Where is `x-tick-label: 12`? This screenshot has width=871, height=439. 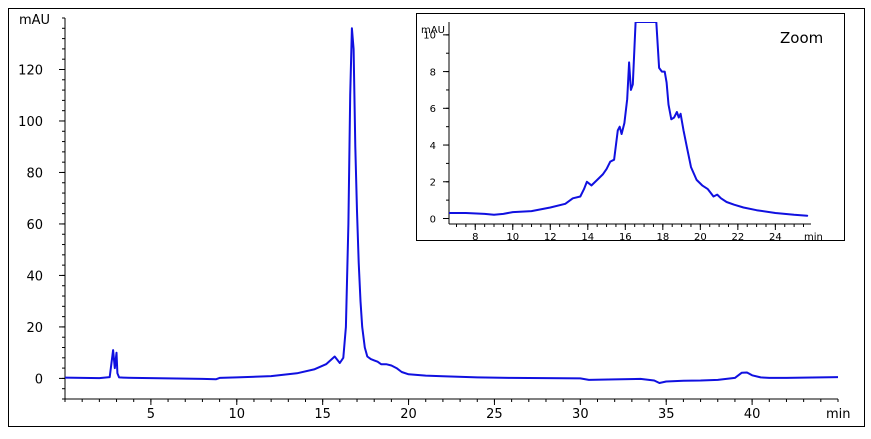
x-tick-label: 12 is located at coordinates (550, 237).